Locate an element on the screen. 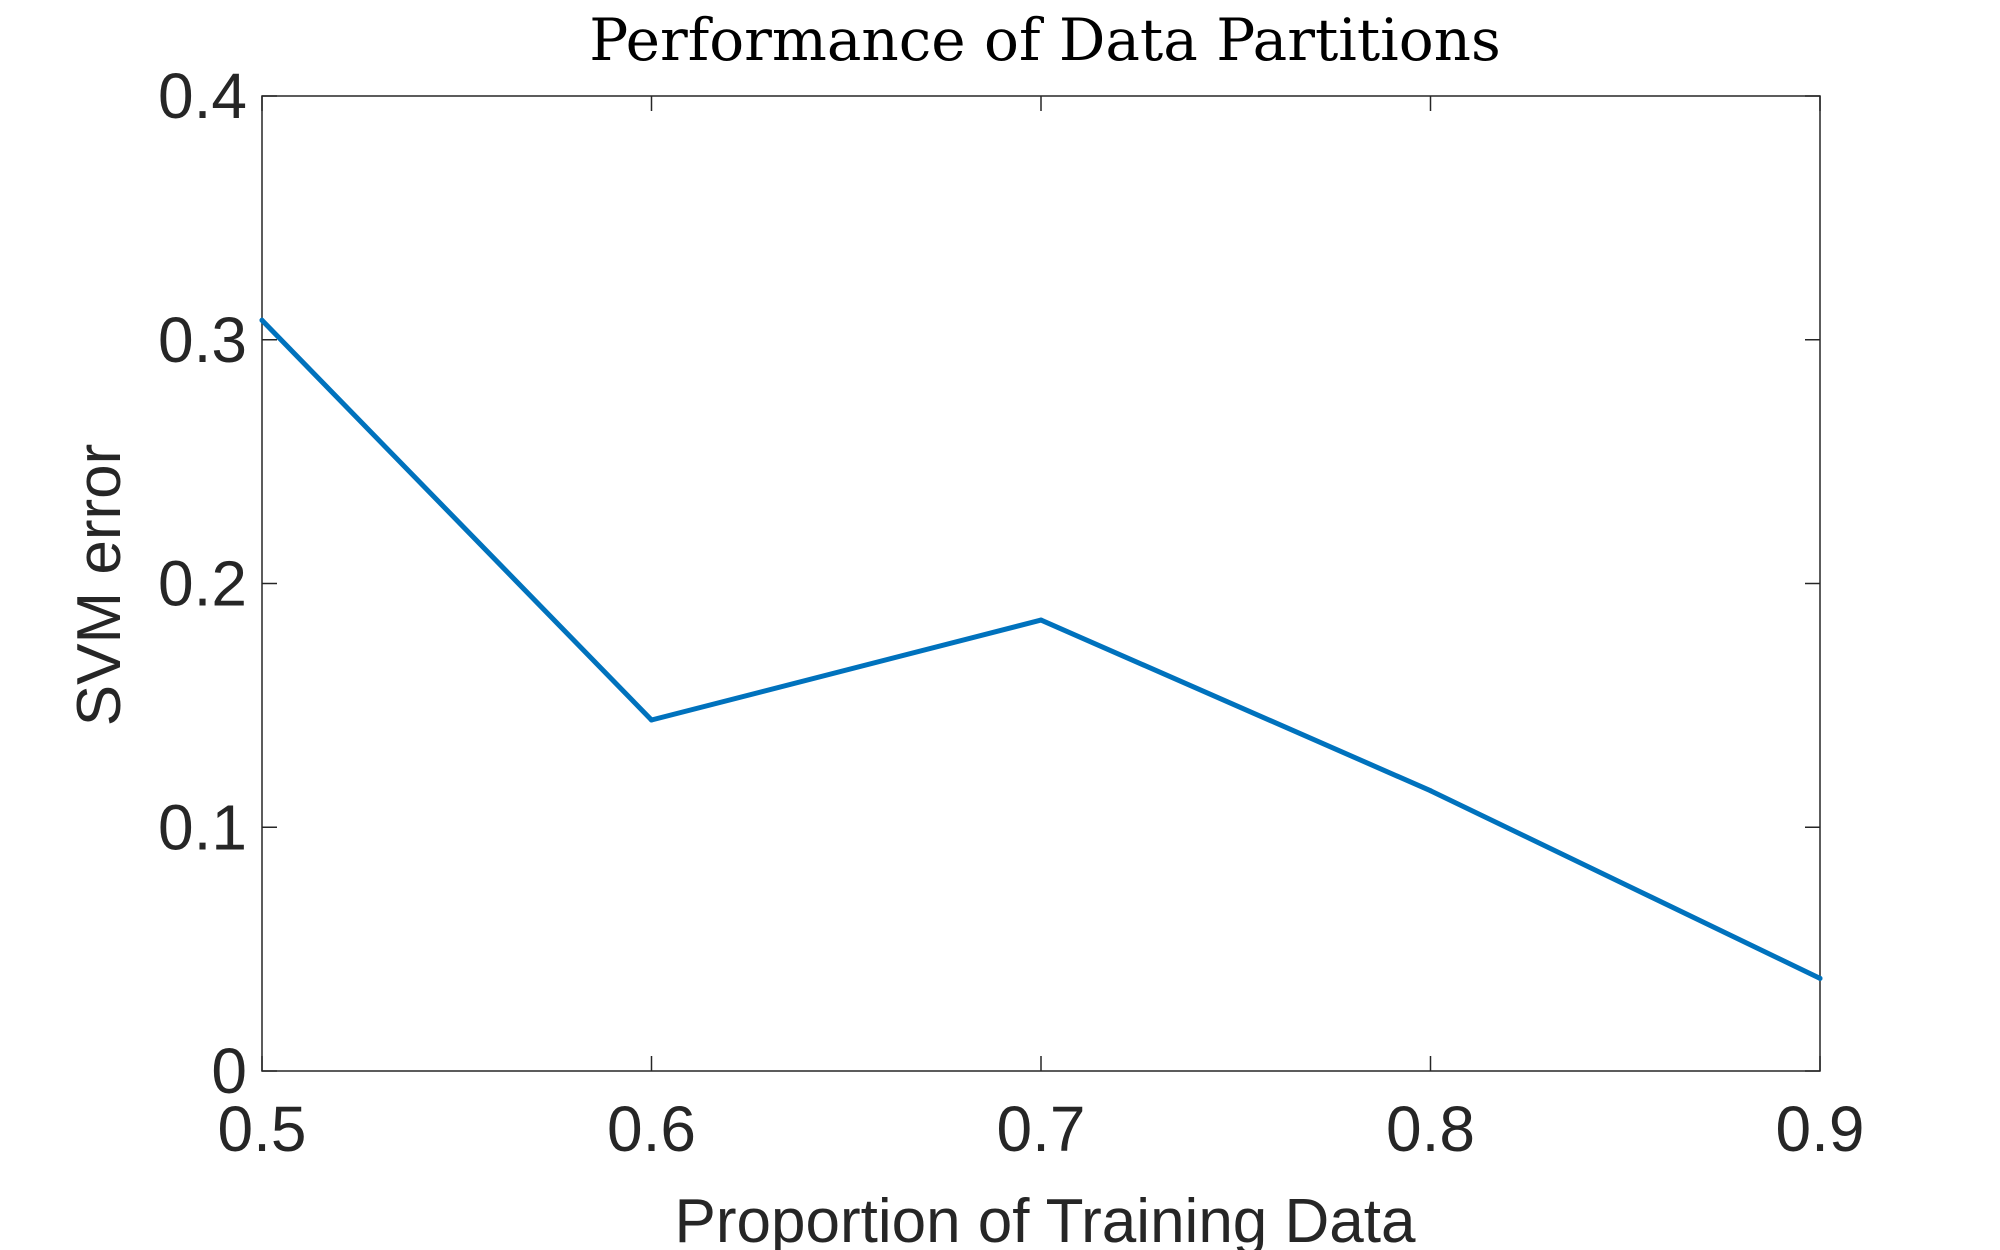 This screenshot has width=2000, height=1250. y-tick-label: 0.4 is located at coordinates (202, 96).